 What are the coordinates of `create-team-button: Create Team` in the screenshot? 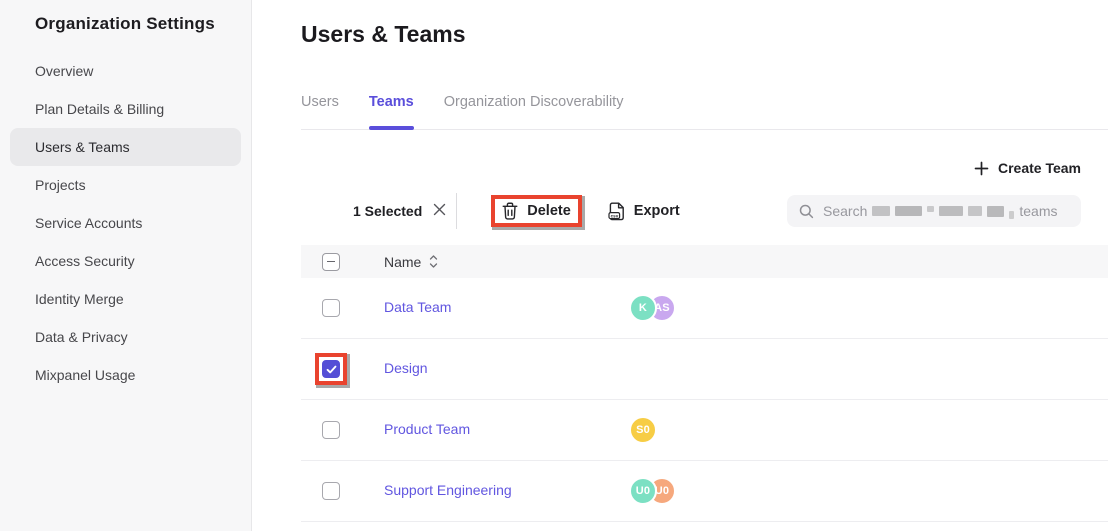 It's located at (1027, 168).